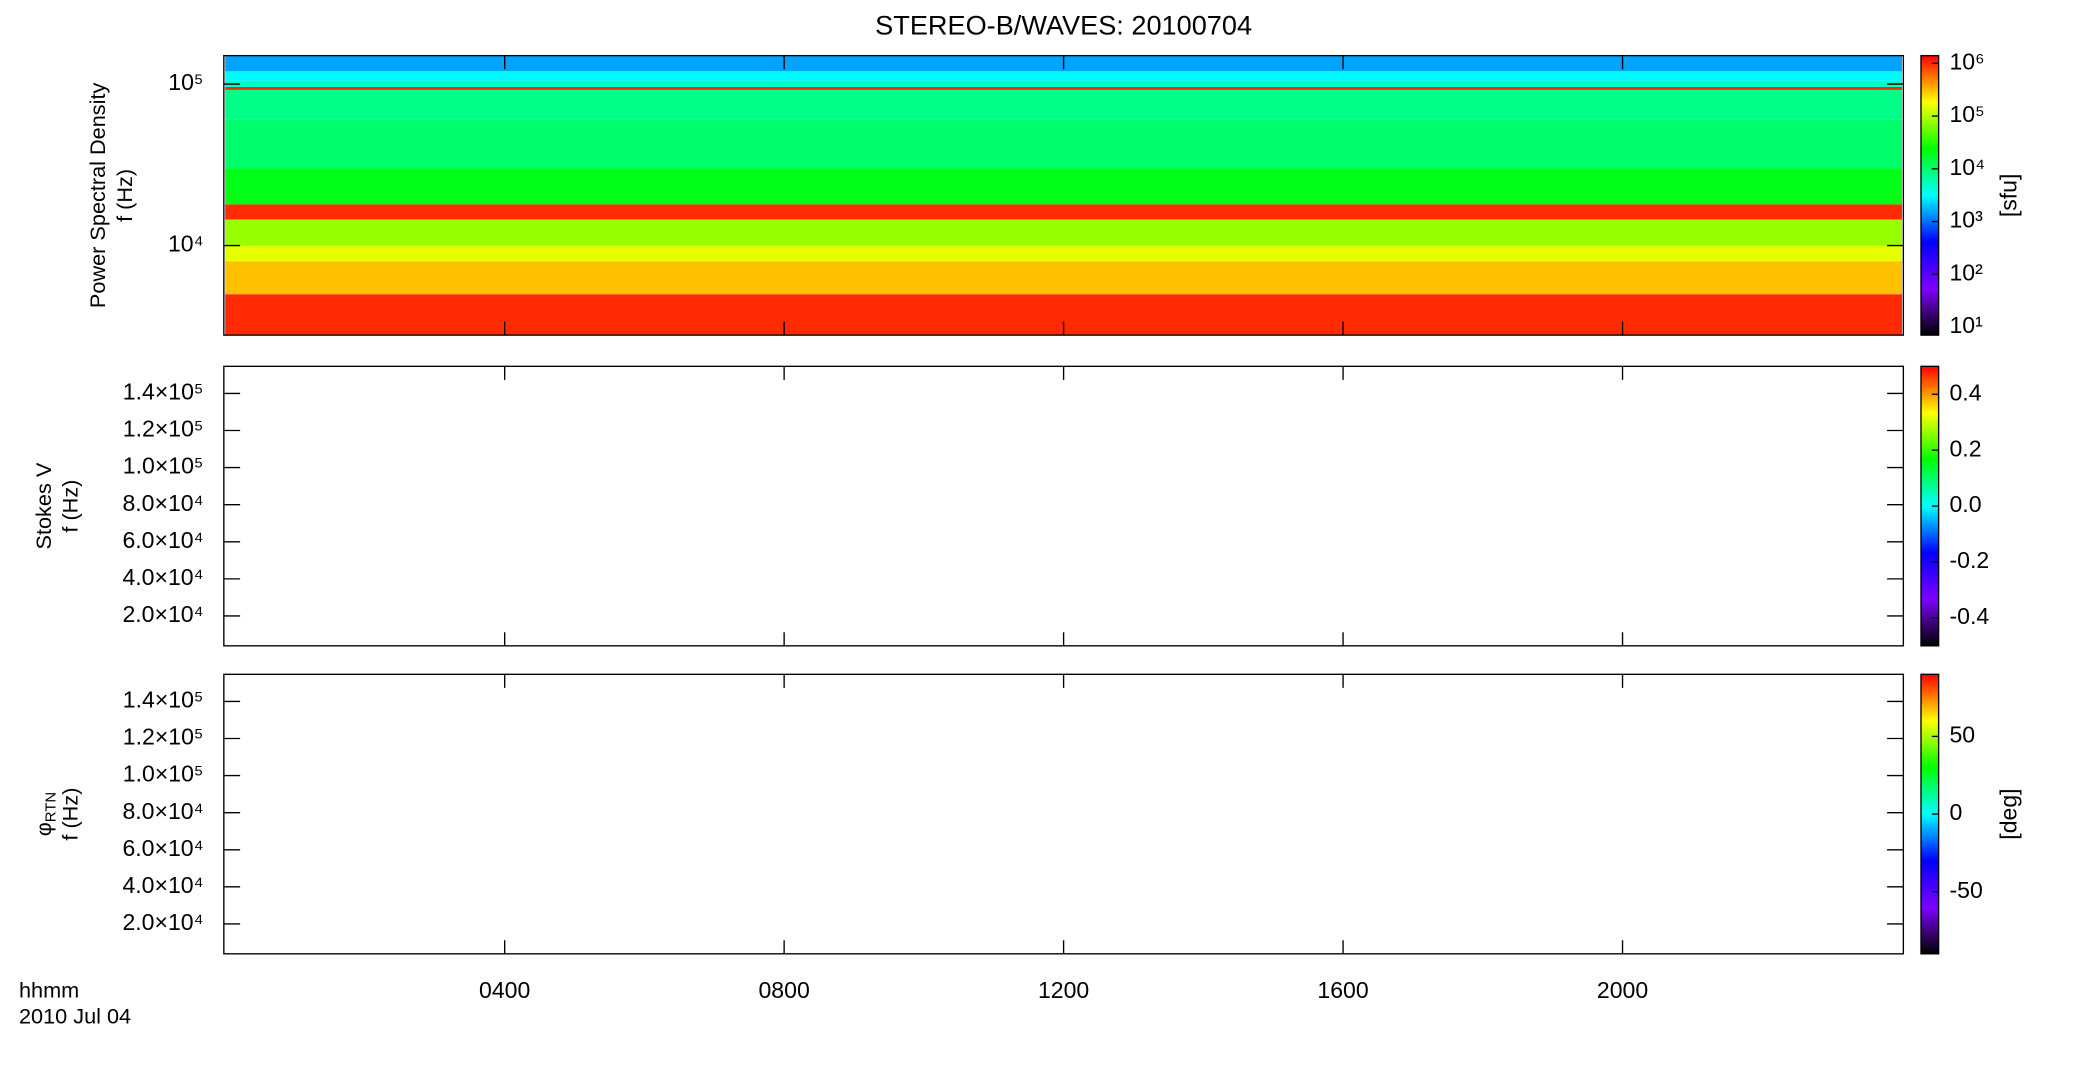  Describe the element at coordinates (1622, 990) in the screenshot. I see `x-tick-label: 2000` at that location.